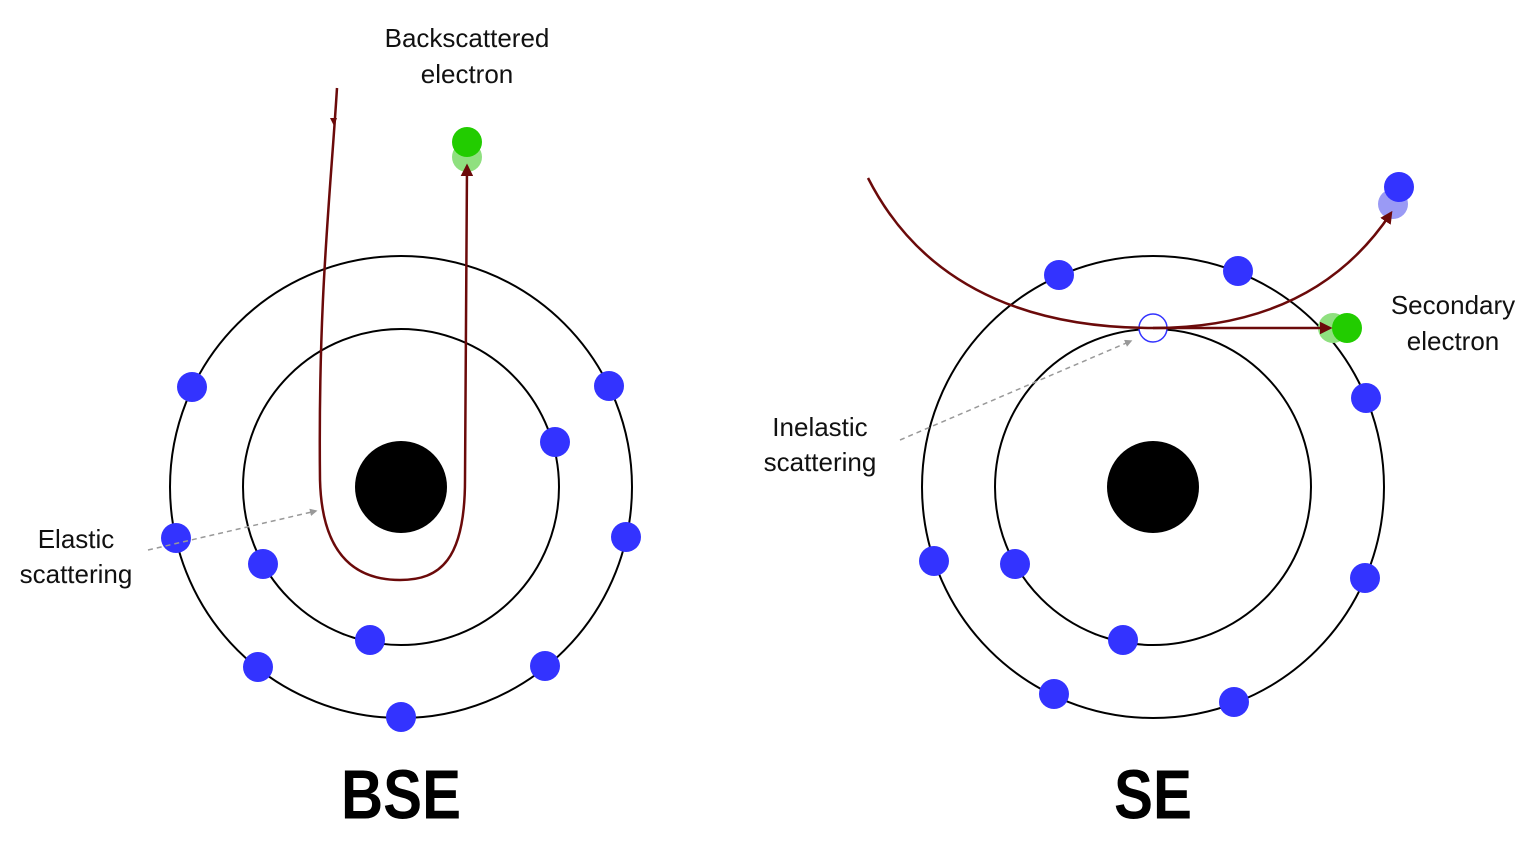 The height and width of the screenshot is (864, 1536). I want to click on scattered-electron, so click(1399, 187).